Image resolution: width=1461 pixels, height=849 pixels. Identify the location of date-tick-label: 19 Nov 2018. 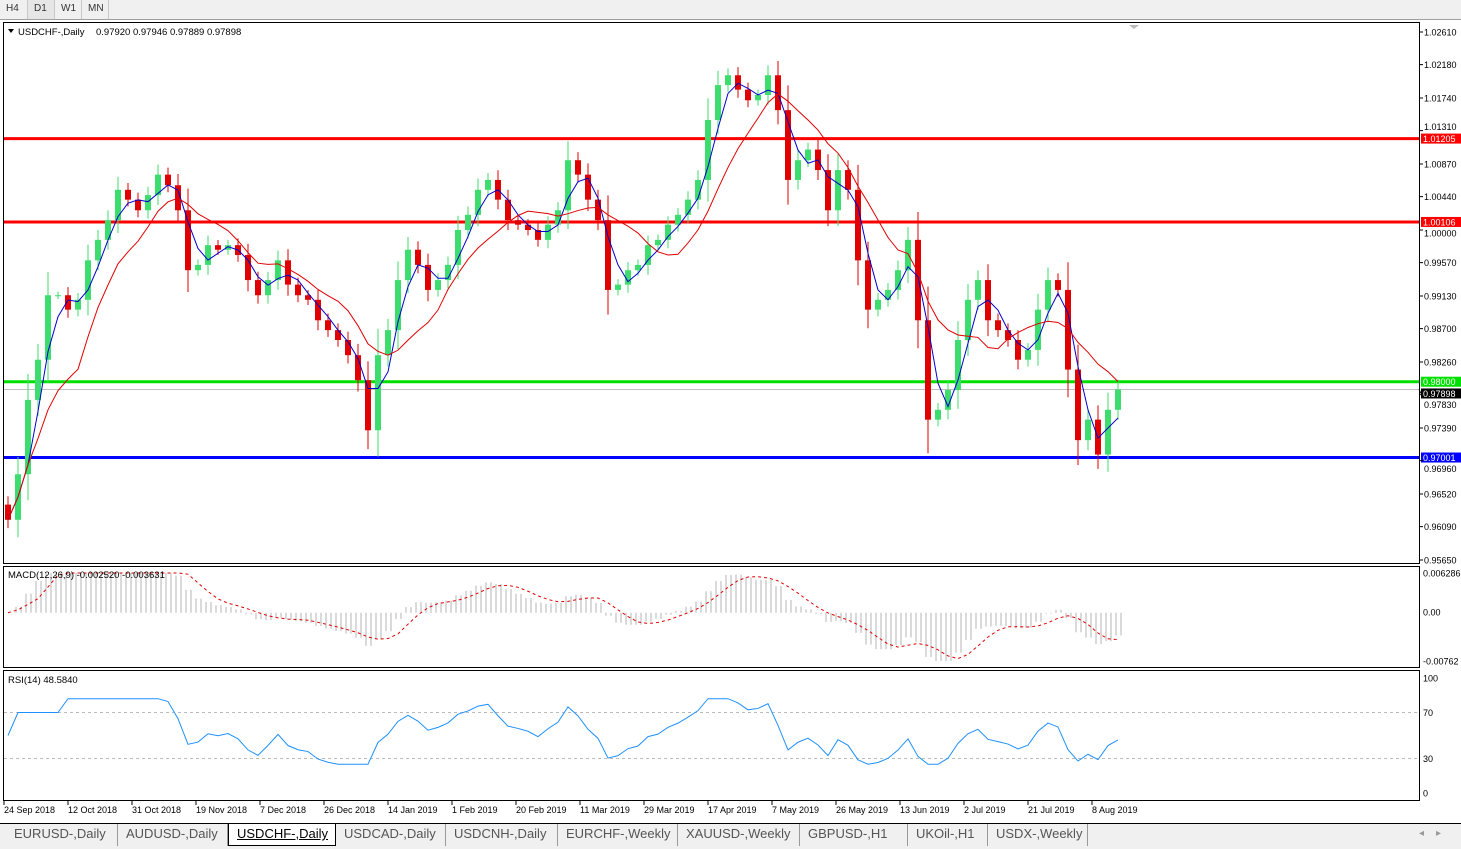
(221, 810).